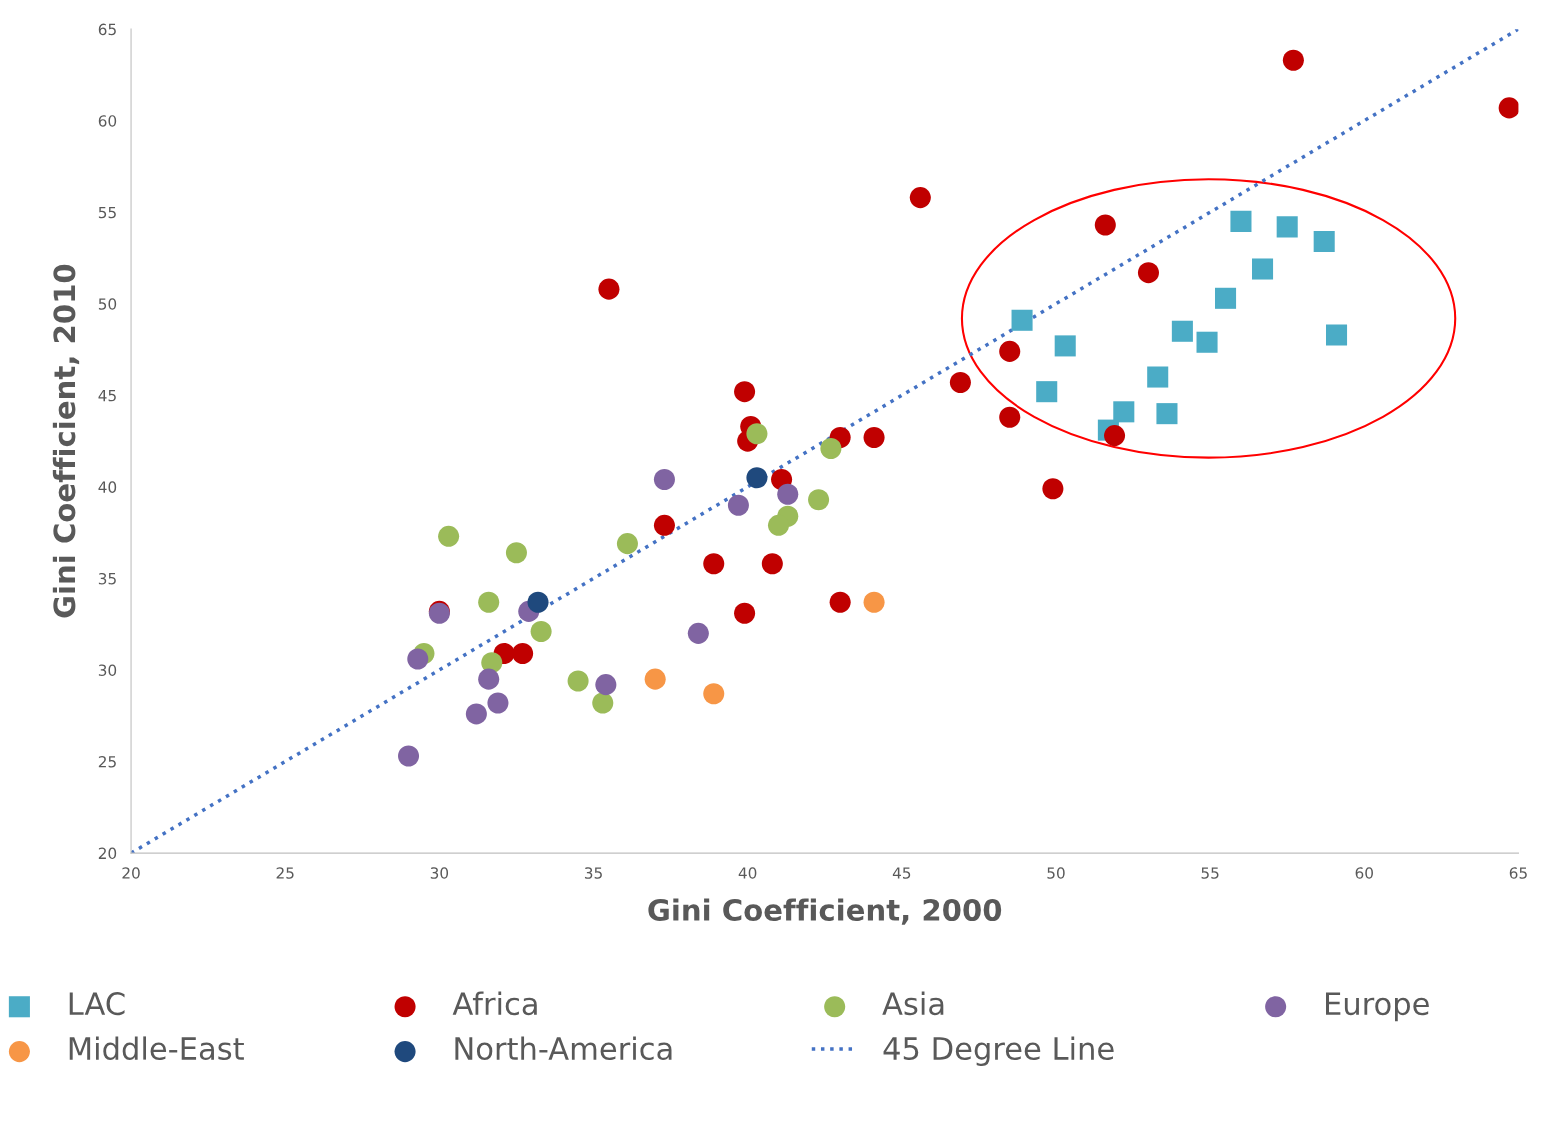 This screenshot has height=1121, width=1551. Describe the element at coordinates (97, 1004) in the screenshot. I see `legend-label: LAC` at that location.